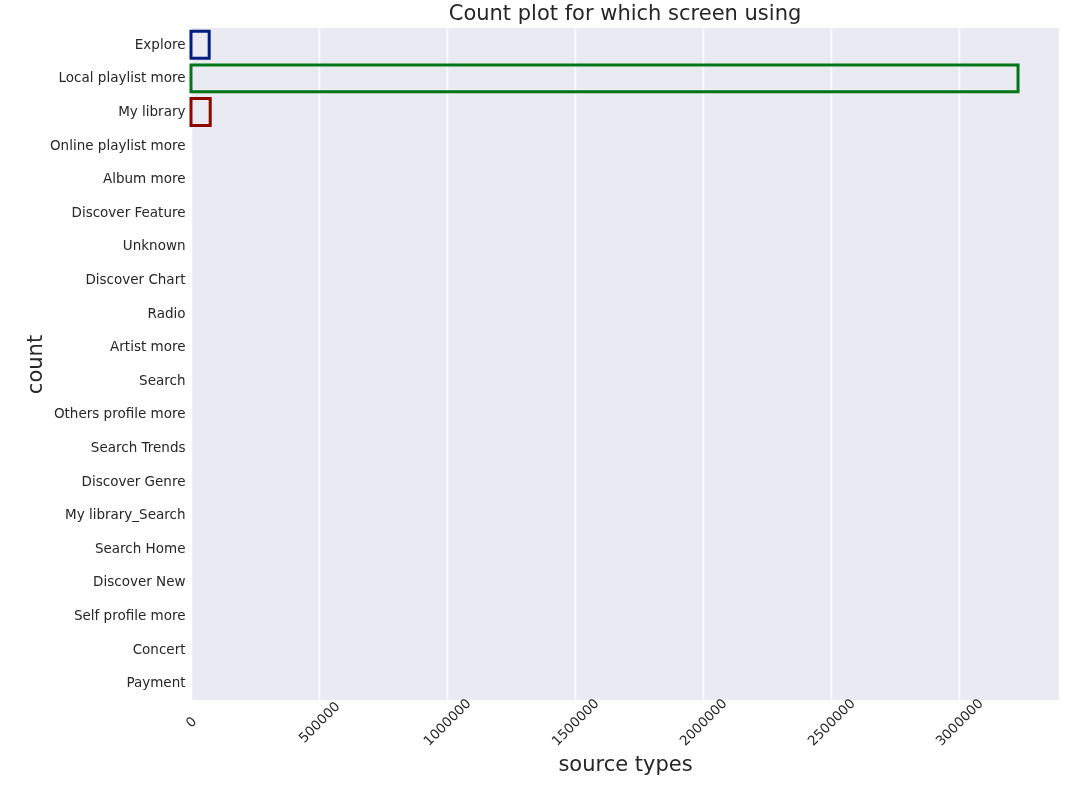 The image size is (1065, 795). What do you see at coordinates (159, 648) in the screenshot?
I see `y-tick-label: Concert` at bounding box center [159, 648].